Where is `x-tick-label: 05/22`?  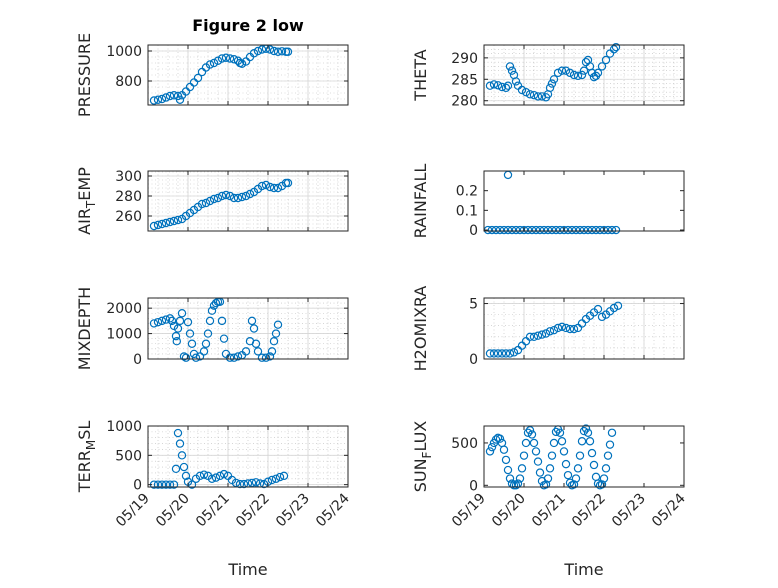 x-tick-label: 05/22 is located at coordinates (589, 511).